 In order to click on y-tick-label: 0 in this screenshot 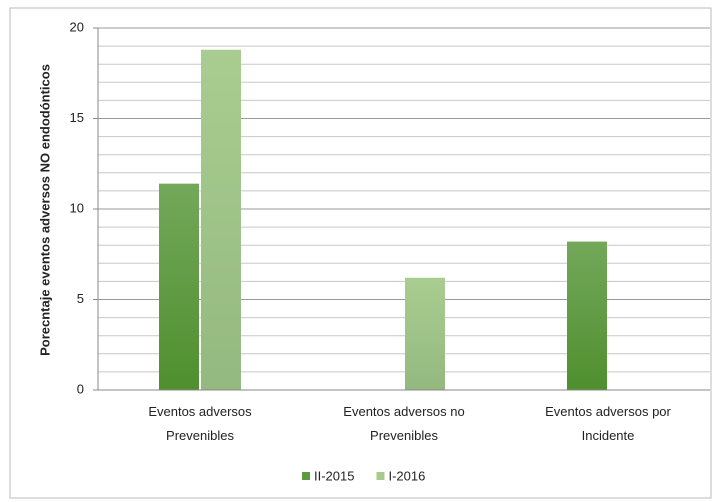, I will do `click(80, 388)`.